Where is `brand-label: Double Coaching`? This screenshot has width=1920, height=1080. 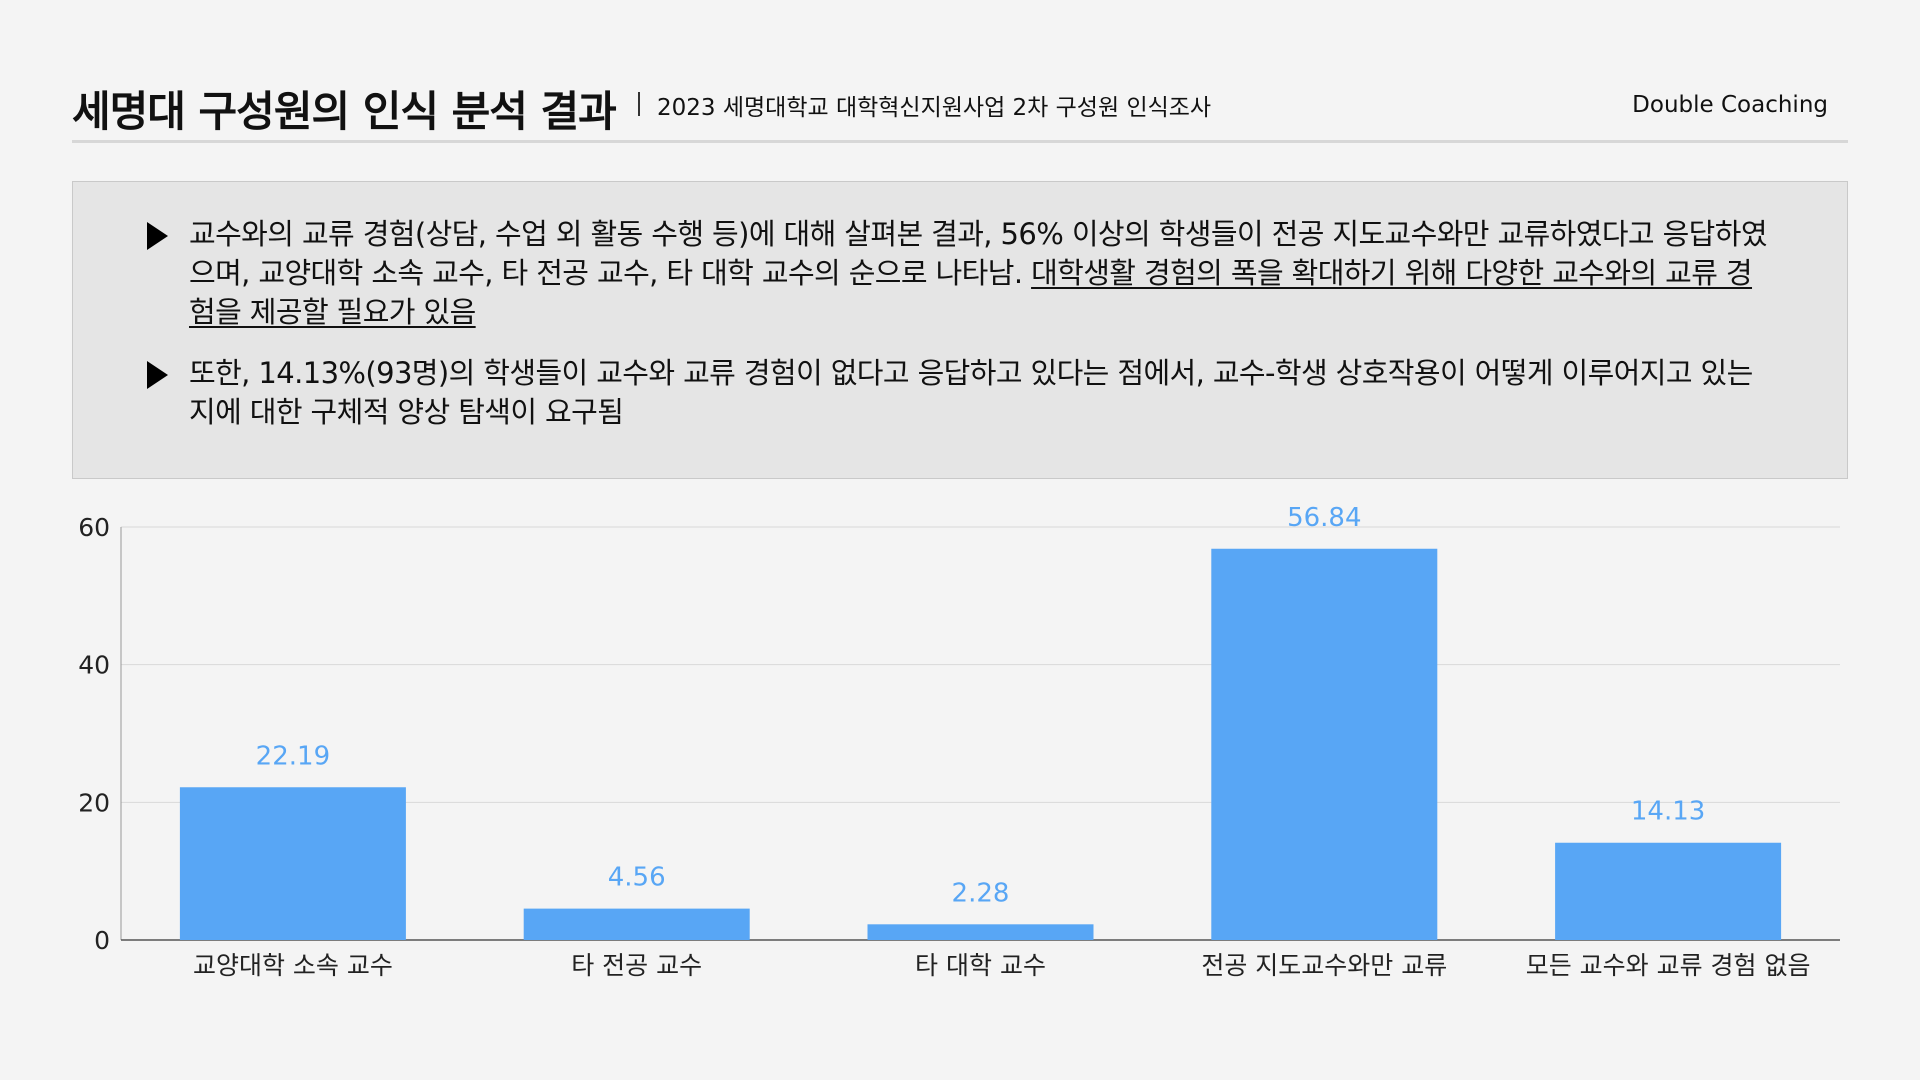 brand-label: Double Coaching is located at coordinates (1730, 105).